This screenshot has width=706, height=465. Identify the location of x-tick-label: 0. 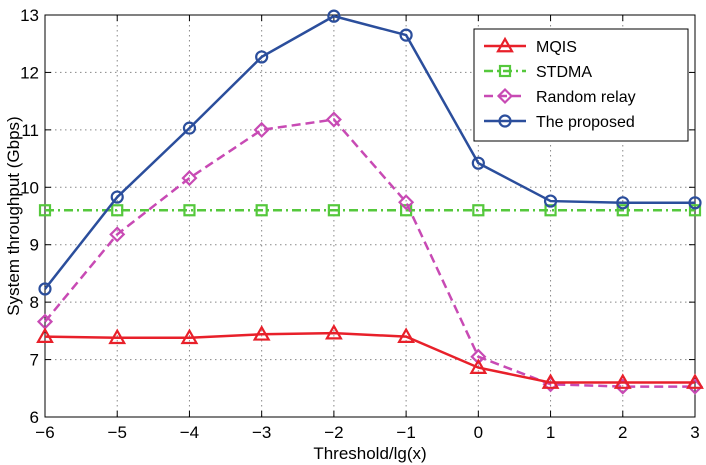
(478, 432).